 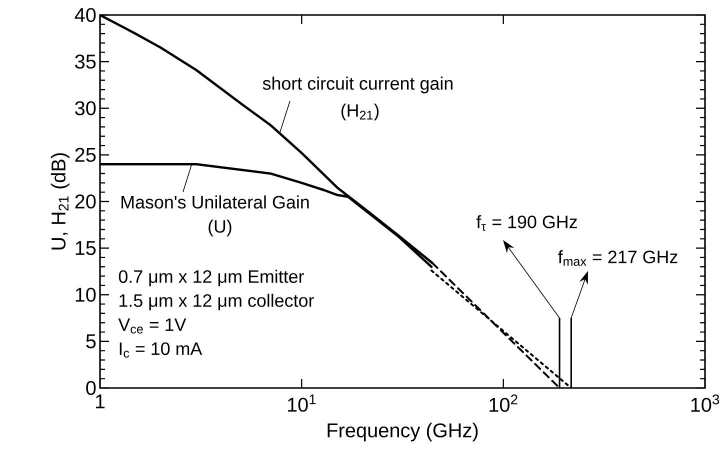 I want to click on annotation: 1.5 μm x 12 μm collector, so click(x=217, y=302).